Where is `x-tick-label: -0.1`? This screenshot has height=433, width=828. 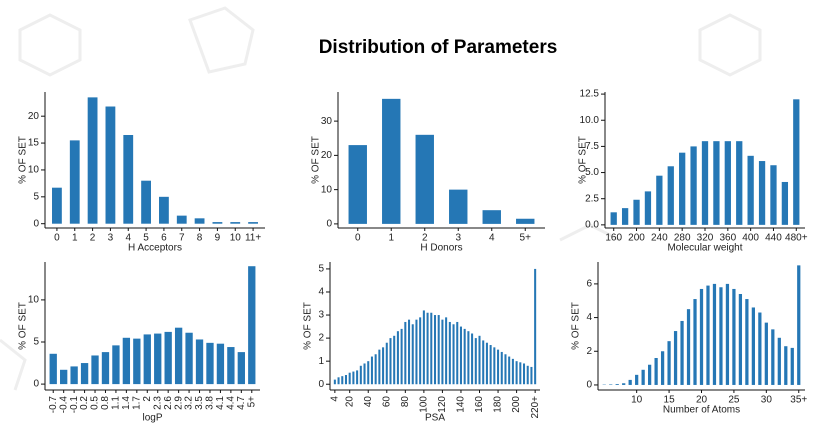
x-tick-label: -0.1 is located at coordinates (74, 405).